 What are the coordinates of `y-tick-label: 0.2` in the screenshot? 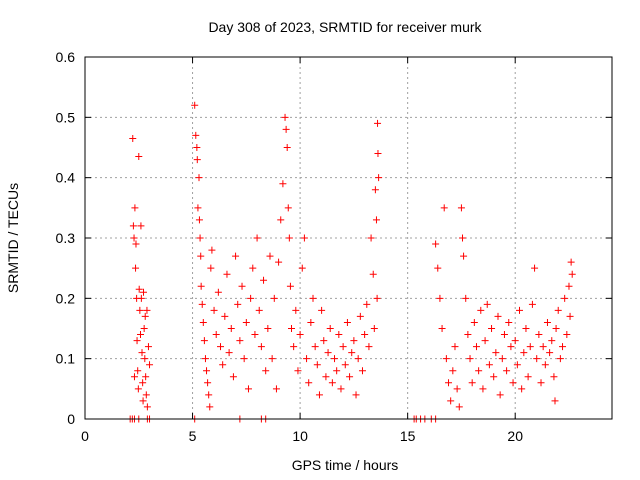 It's located at (66, 298).